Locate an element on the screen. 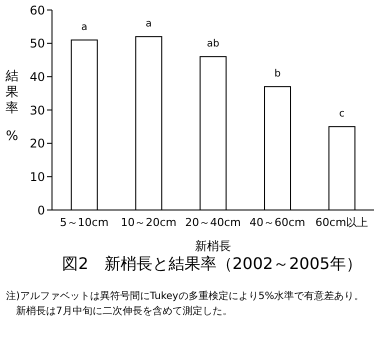 This screenshot has width=384, height=339. y-tick-label: 30 is located at coordinates (37, 110).